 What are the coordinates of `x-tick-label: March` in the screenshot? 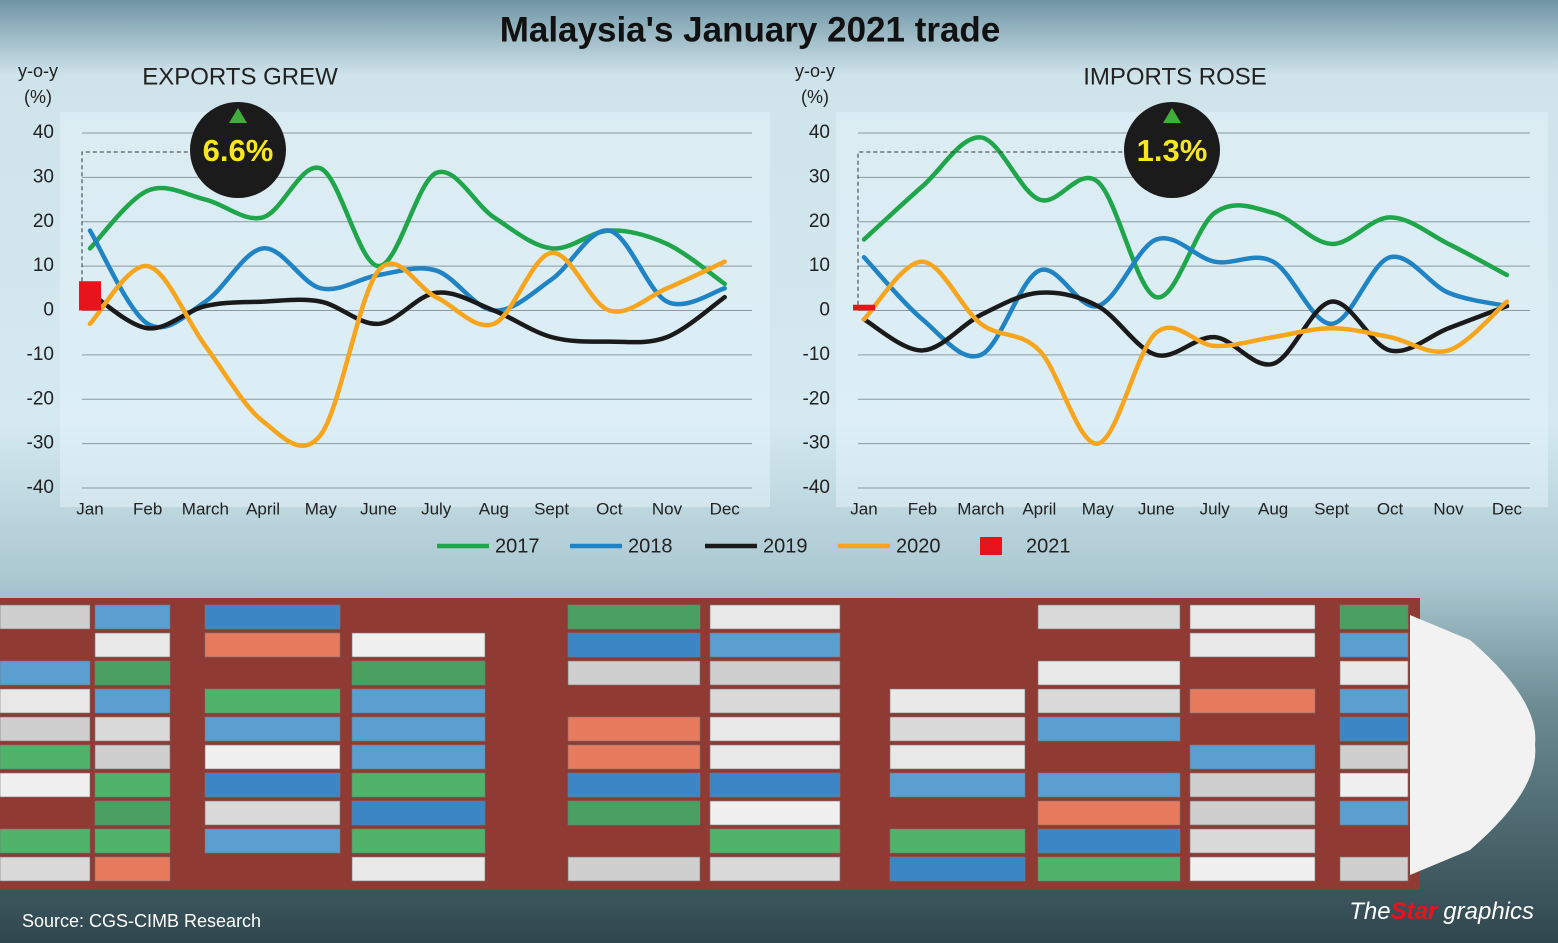 It's located at (205, 508).